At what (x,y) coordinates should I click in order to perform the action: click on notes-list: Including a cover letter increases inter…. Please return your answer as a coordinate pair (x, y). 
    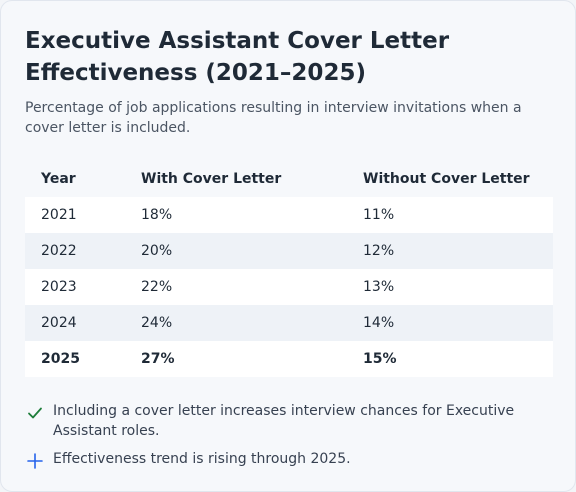
    Looking at the image, I should click on (285, 440).